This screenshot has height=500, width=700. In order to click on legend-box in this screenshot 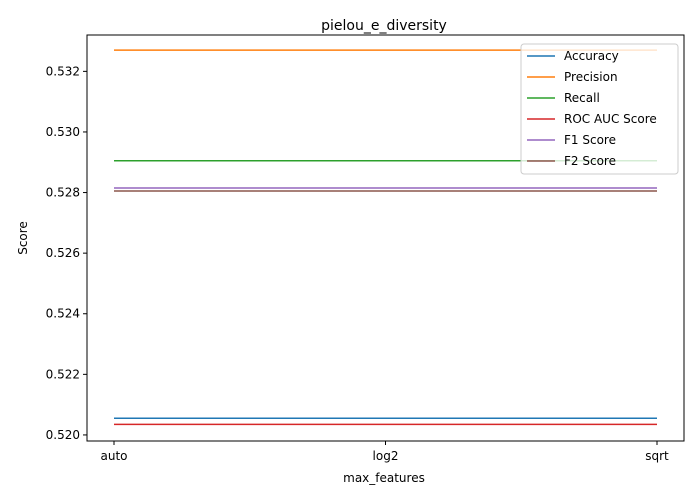, I will do `click(599, 109)`.